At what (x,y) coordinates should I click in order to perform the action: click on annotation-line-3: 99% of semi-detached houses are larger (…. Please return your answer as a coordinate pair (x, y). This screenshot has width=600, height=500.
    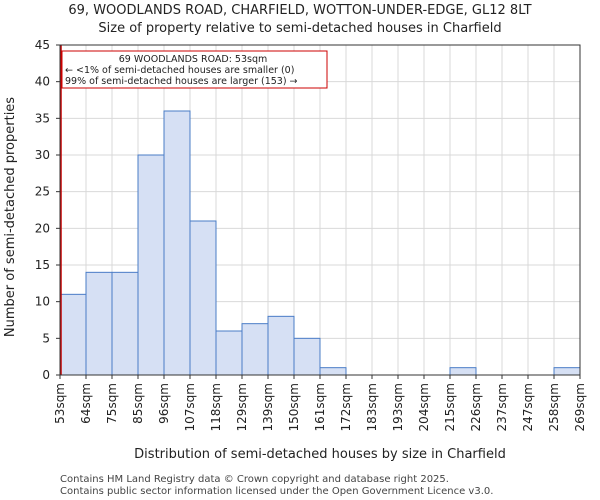
    Looking at the image, I should click on (181, 81).